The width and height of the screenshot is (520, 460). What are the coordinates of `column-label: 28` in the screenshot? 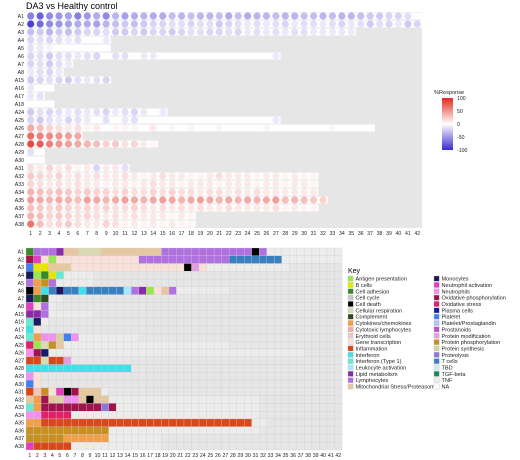 It's located at (233, 456).